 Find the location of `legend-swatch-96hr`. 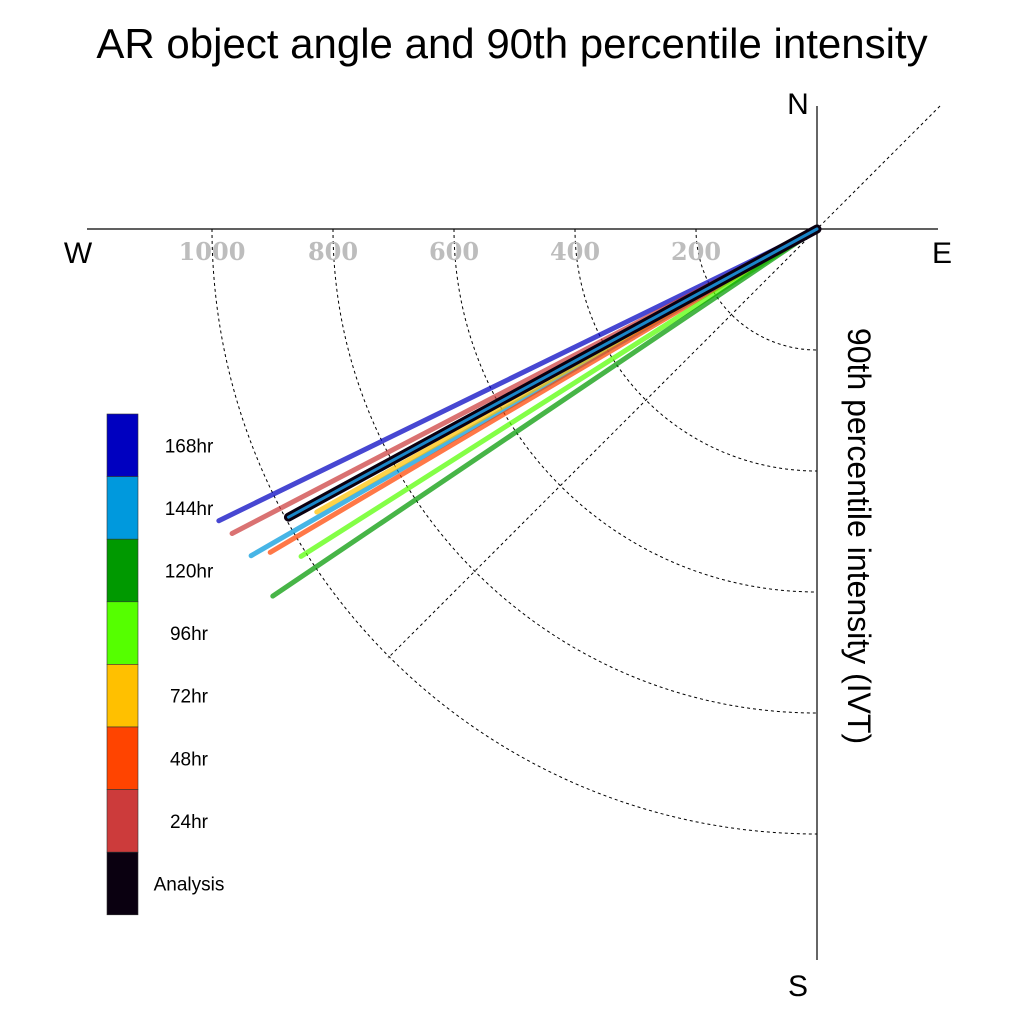

legend-swatch-96hr is located at coordinates (122, 633).